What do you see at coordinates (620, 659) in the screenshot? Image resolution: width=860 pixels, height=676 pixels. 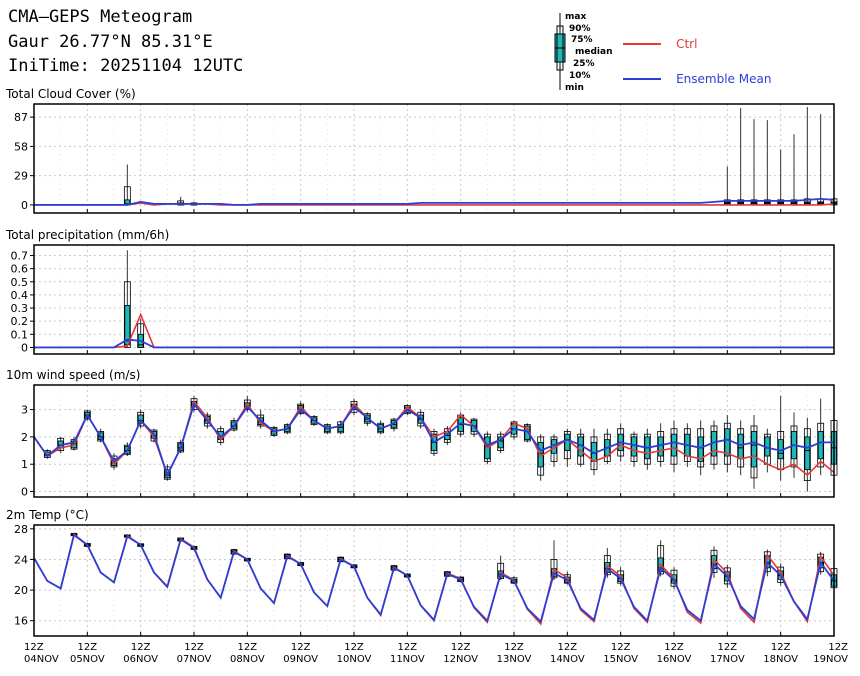 I see `x-tick-label-date: 15NOV` at bounding box center [620, 659].